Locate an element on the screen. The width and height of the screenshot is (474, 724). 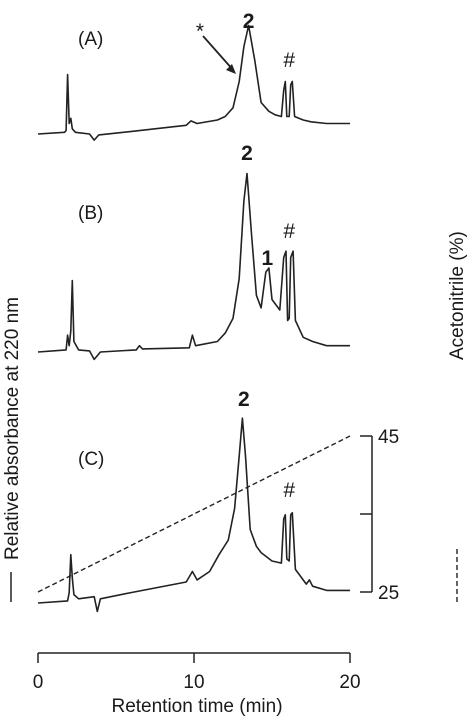
panel-label: (B) is located at coordinates (90, 213).